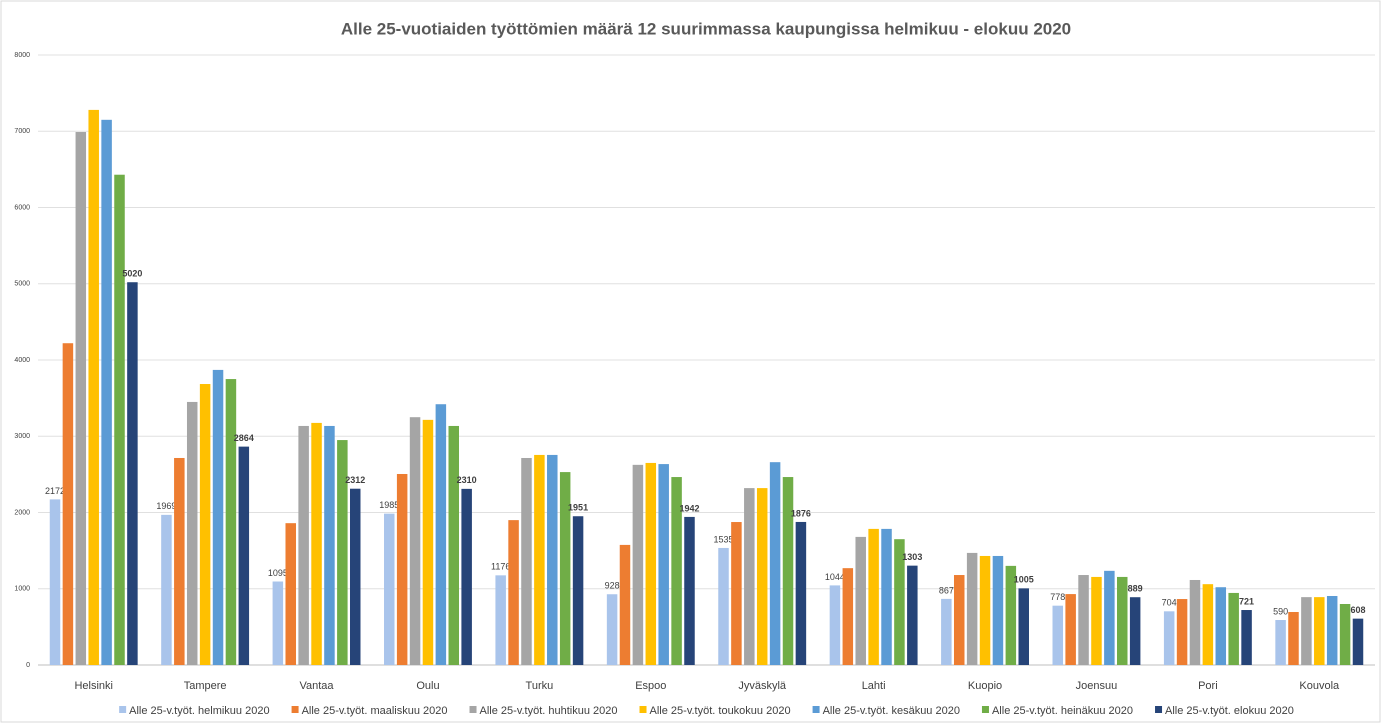 Image resolution: width=1381 pixels, height=723 pixels. I want to click on data-label: 2310, so click(467, 480).